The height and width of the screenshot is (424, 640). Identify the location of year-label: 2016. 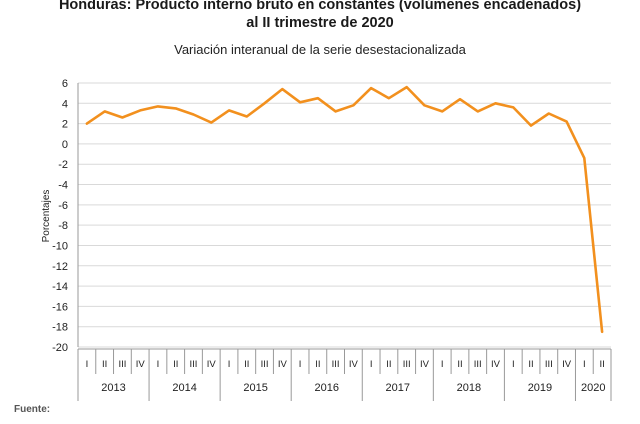
(326, 388).